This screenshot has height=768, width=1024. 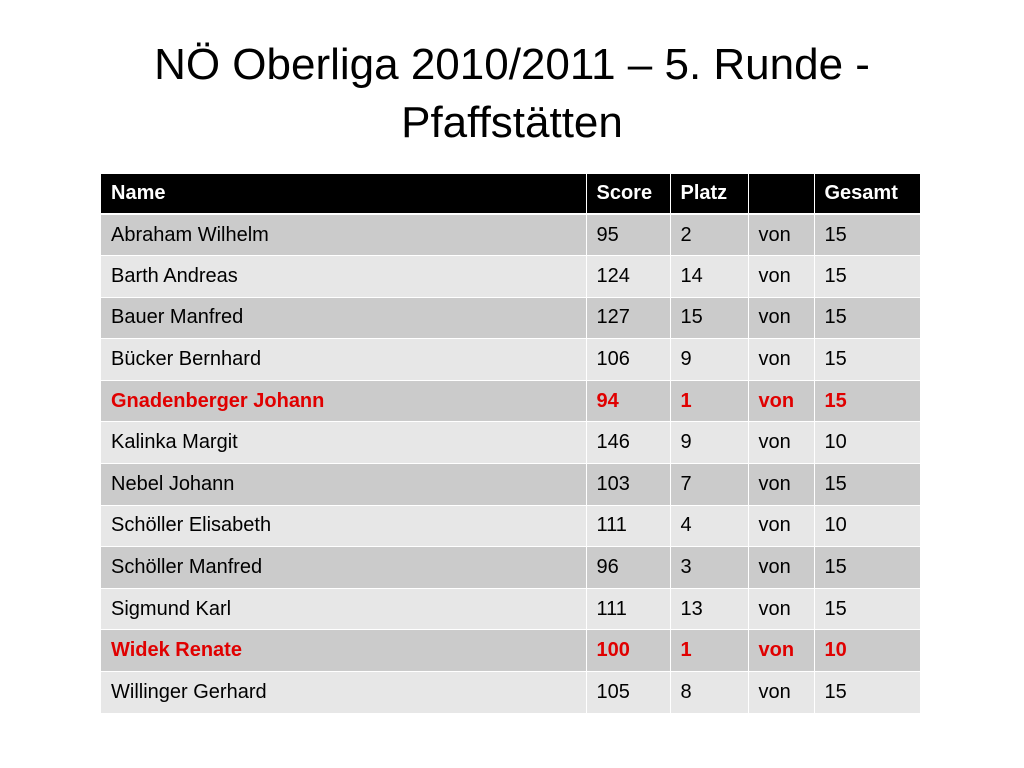 I want to click on score-cell: 146, so click(x=628, y=443).